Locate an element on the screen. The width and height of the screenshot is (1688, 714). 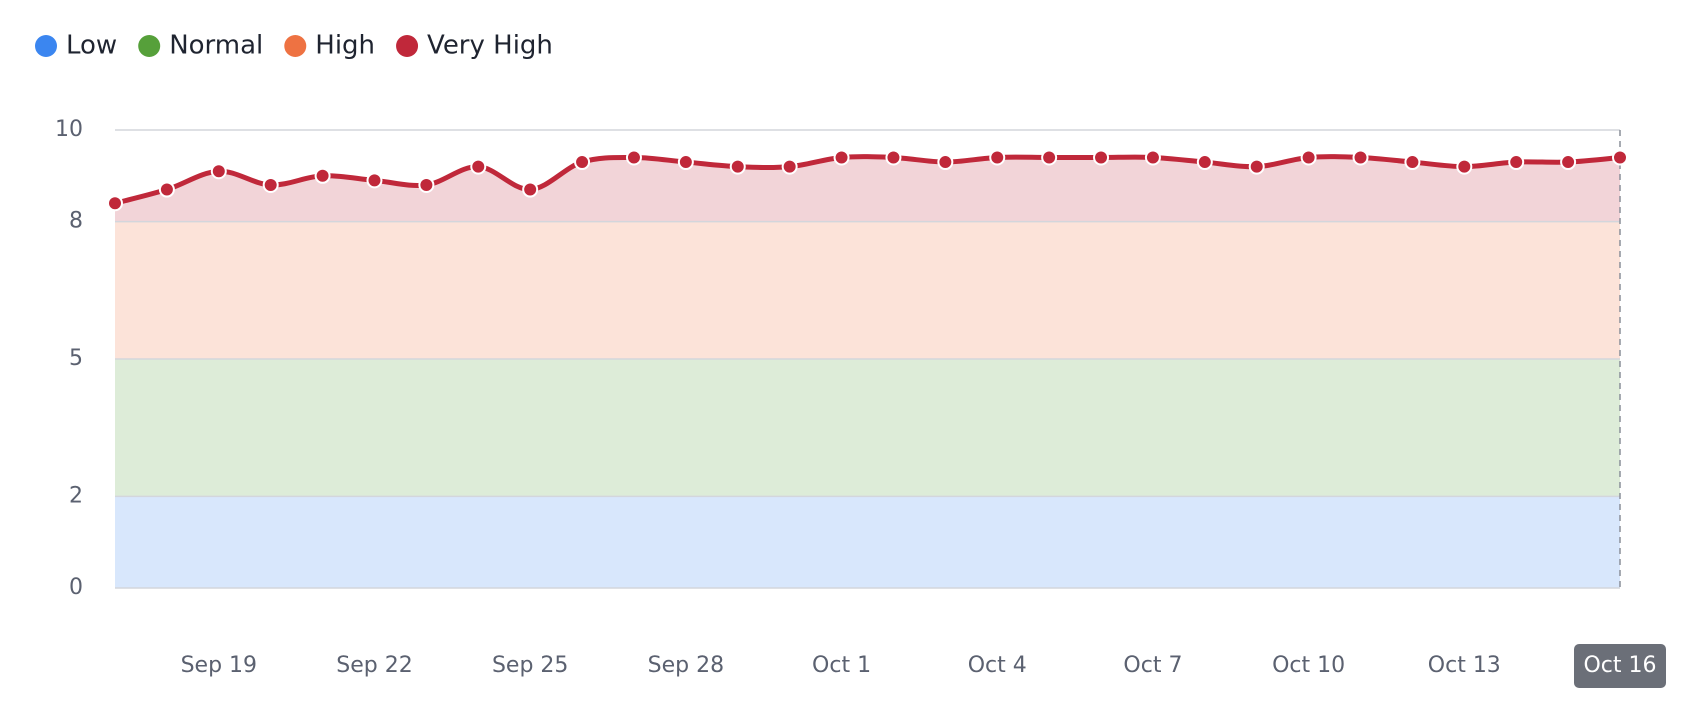
x-tick-label: Oct 16 is located at coordinates (1619, 665).